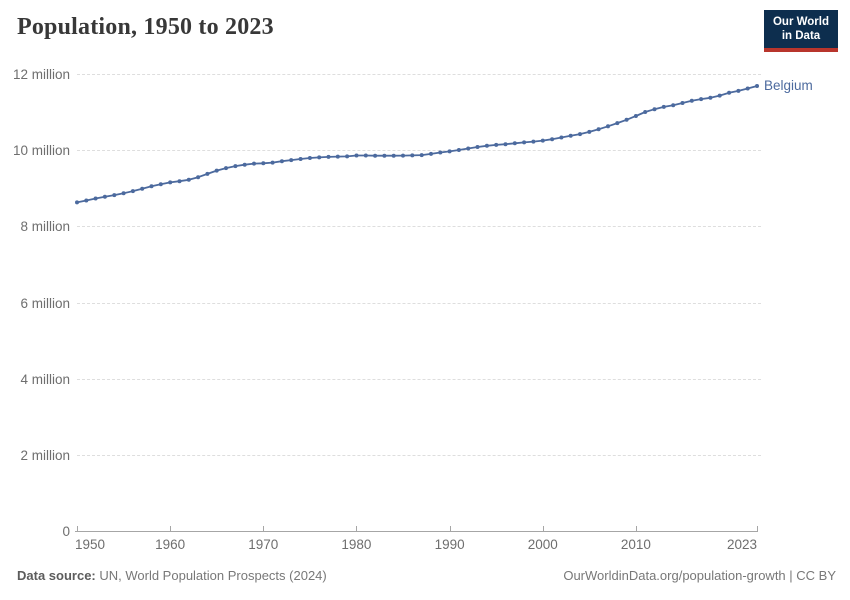 The image size is (850, 600). Describe the element at coordinates (66, 531) in the screenshot. I see `y-axis-tick-label: 0` at that location.